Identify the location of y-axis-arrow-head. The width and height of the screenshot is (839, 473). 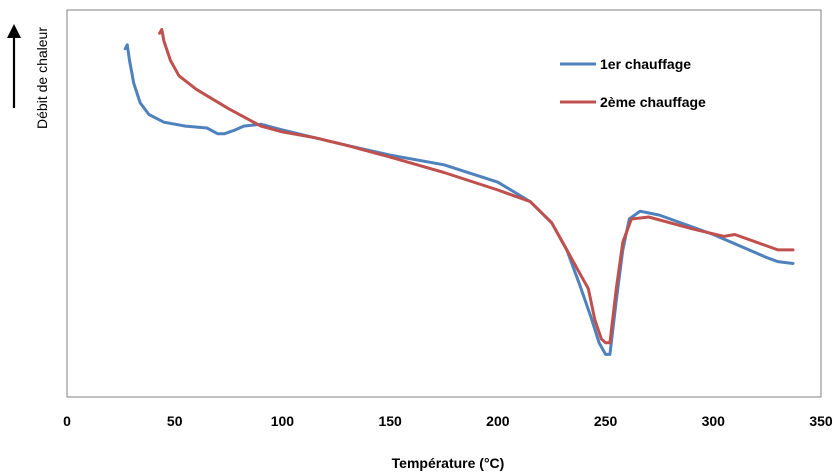
(14, 31).